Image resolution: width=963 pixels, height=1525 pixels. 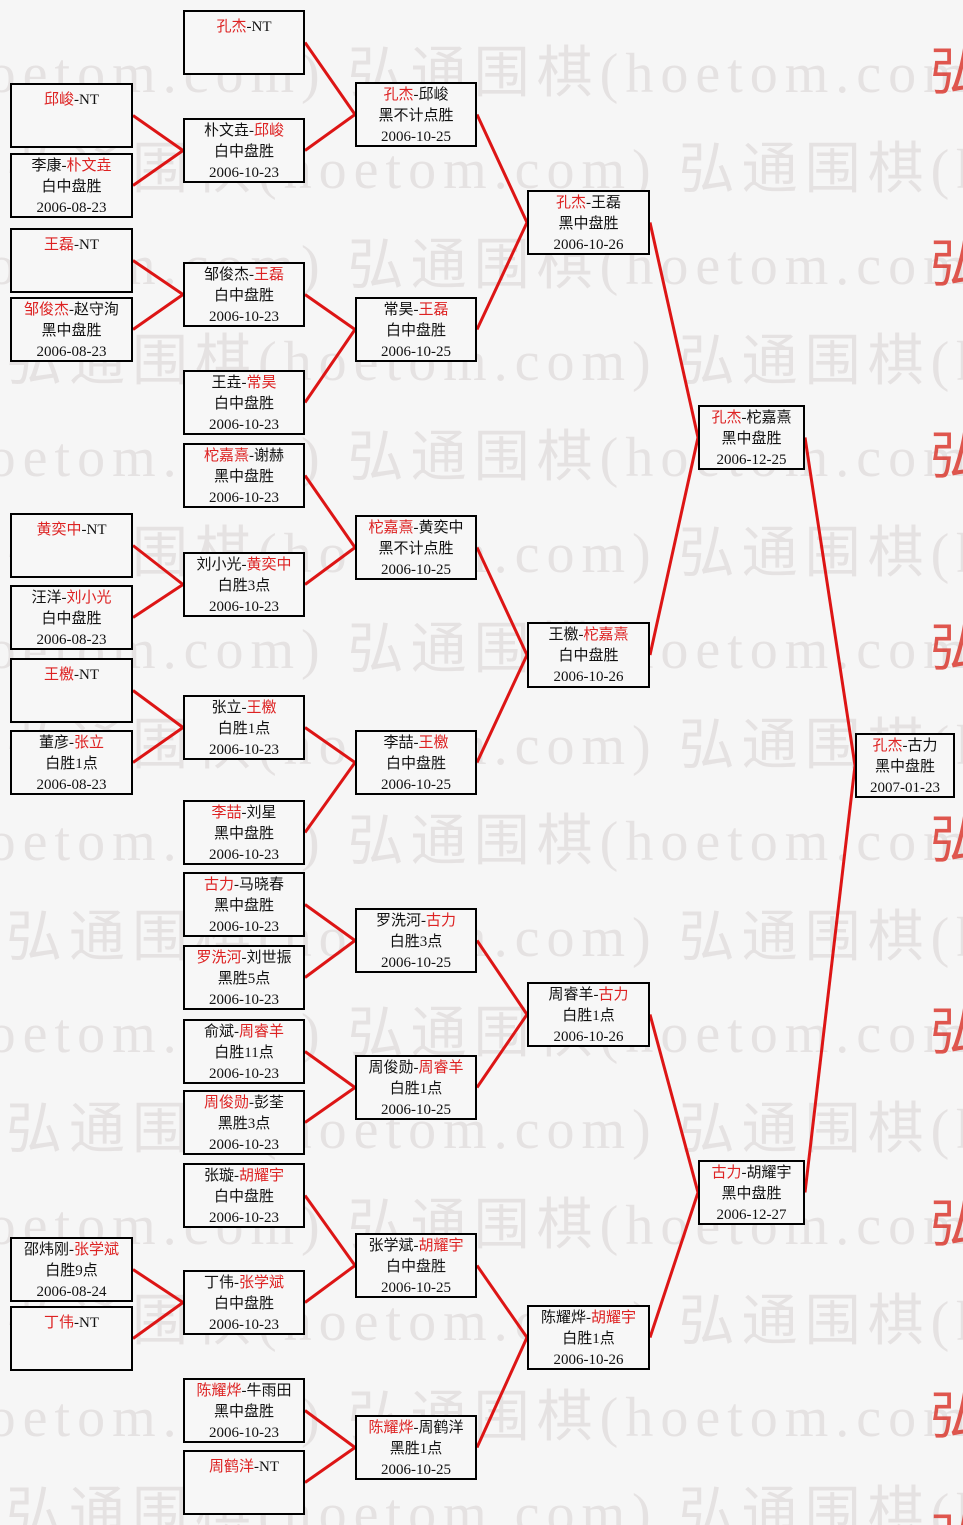 I want to click on match-box: 常昊-王磊 白中盘胜 2006-10-25, so click(x=416, y=329).